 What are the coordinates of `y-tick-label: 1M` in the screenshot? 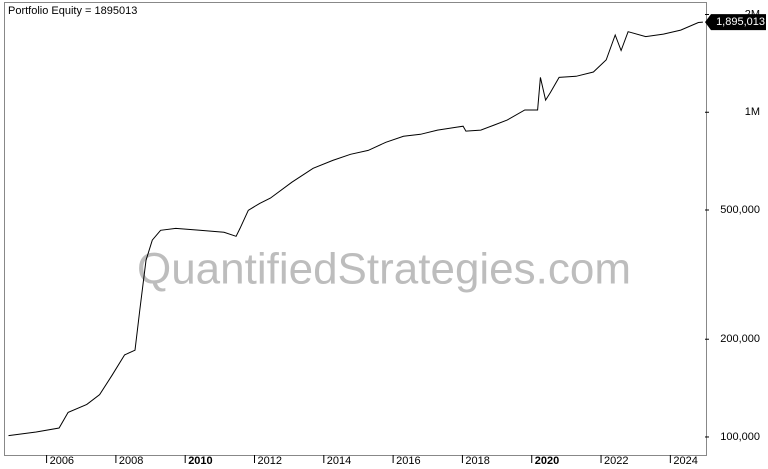 It's located at (752, 112).